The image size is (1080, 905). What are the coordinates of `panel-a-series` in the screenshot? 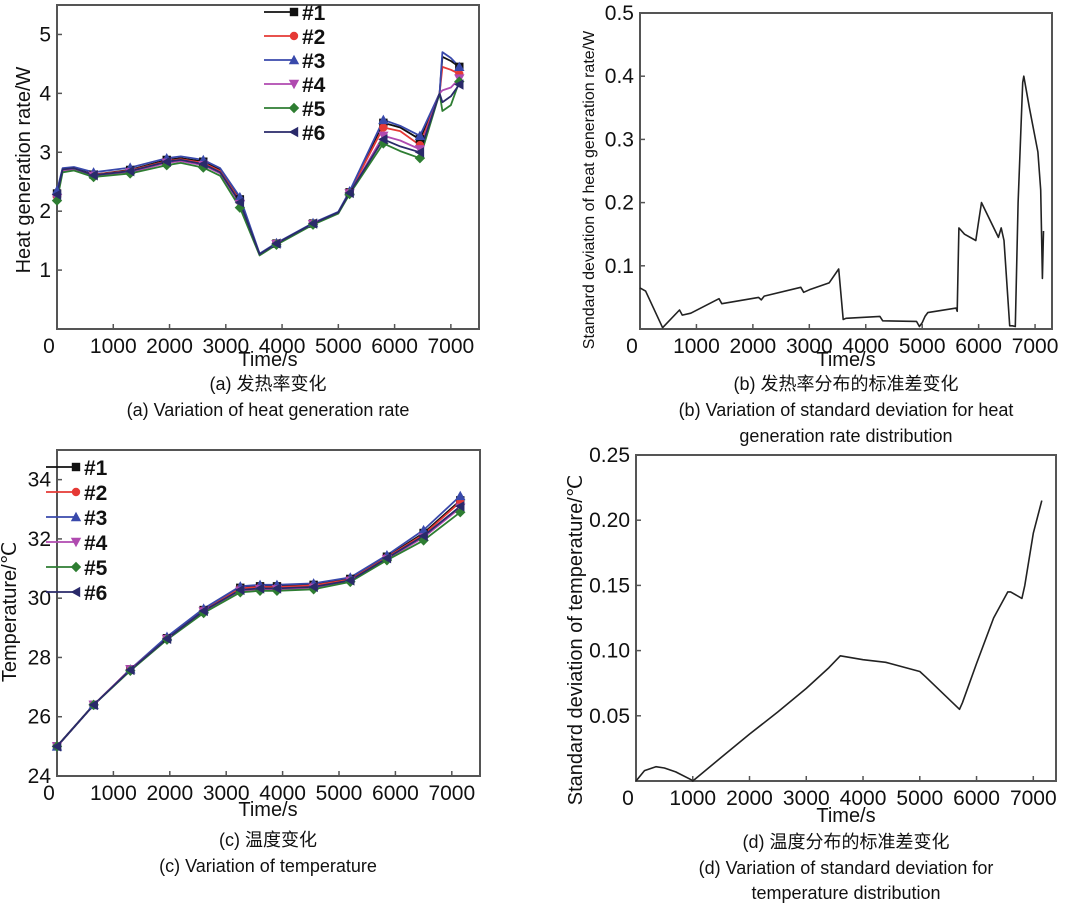 It's located at (258, 154).